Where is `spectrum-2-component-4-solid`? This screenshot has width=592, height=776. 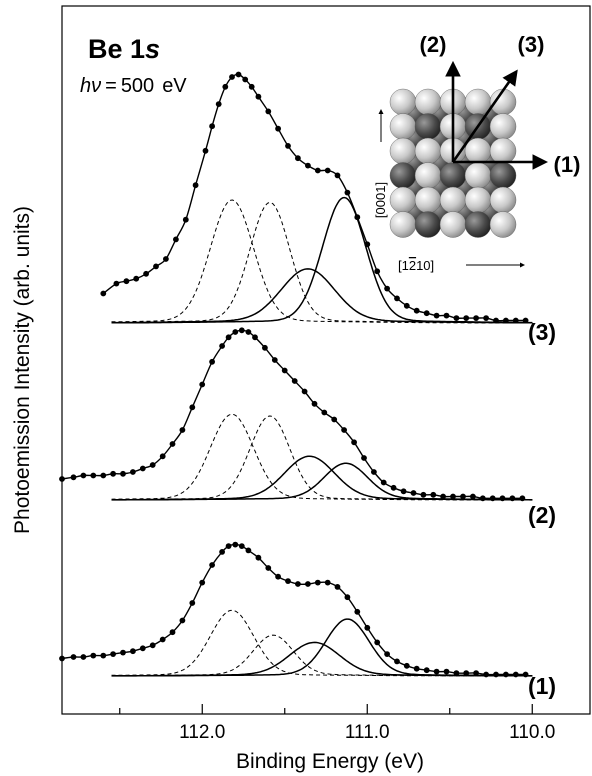
spectrum-2-component-4-solid is located at coordinates (322, 481).